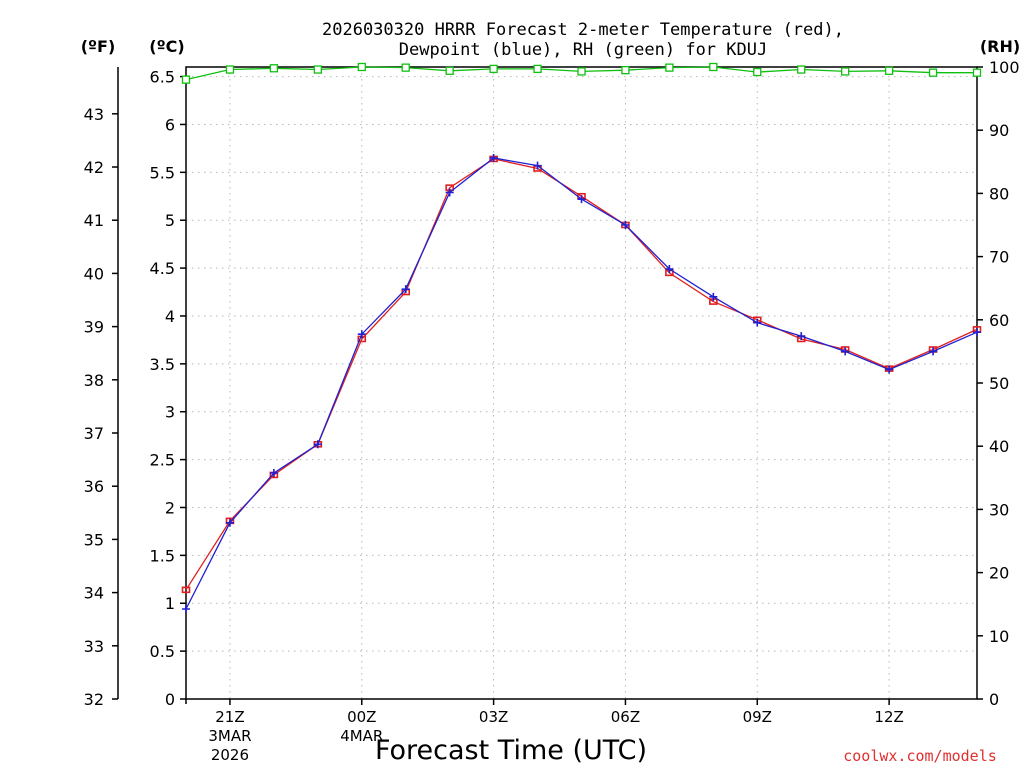  What do you see at coordinates (170, 507) in the screenshot?
I see `celsius-tick-label: 2` at bounding box center [170, 507].